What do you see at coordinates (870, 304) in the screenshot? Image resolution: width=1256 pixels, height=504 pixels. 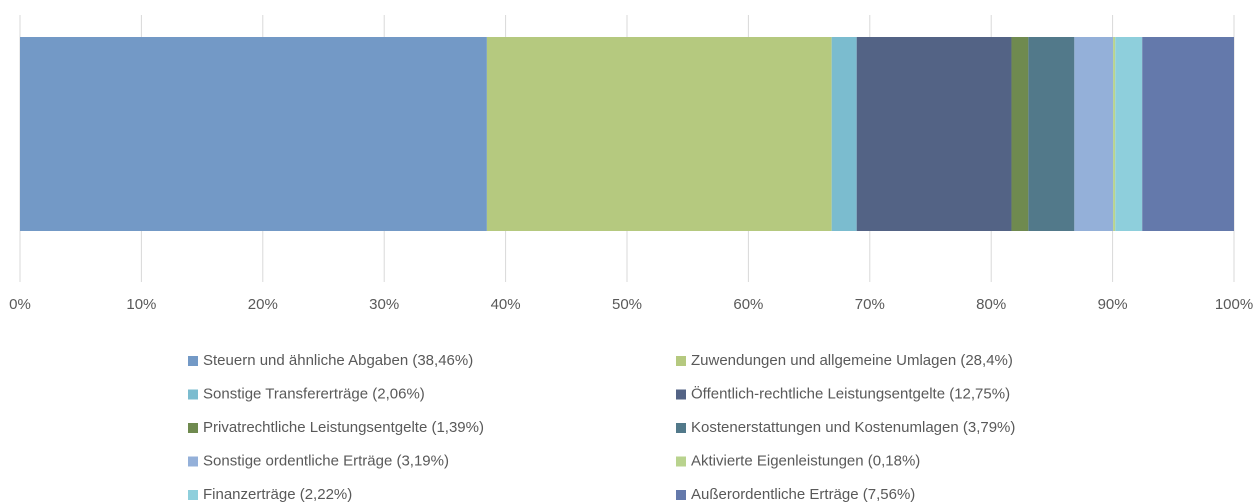 I see `x-tick-label: 70%` at bounding box center [870, 304].